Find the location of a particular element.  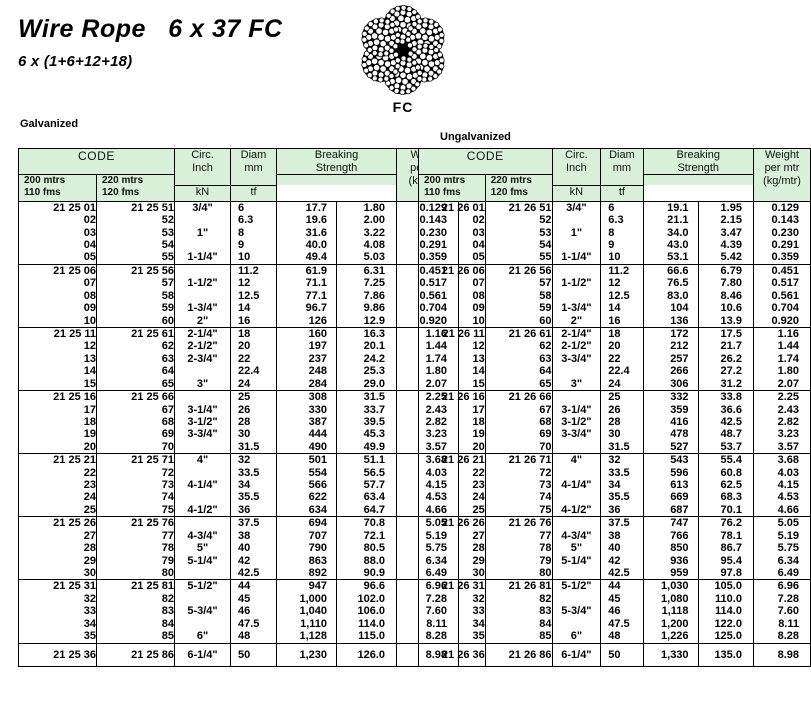

cell-breaking-tf: 31.5 33.7 39.5 45.3 49.9 is located at coordinates (366, 422).